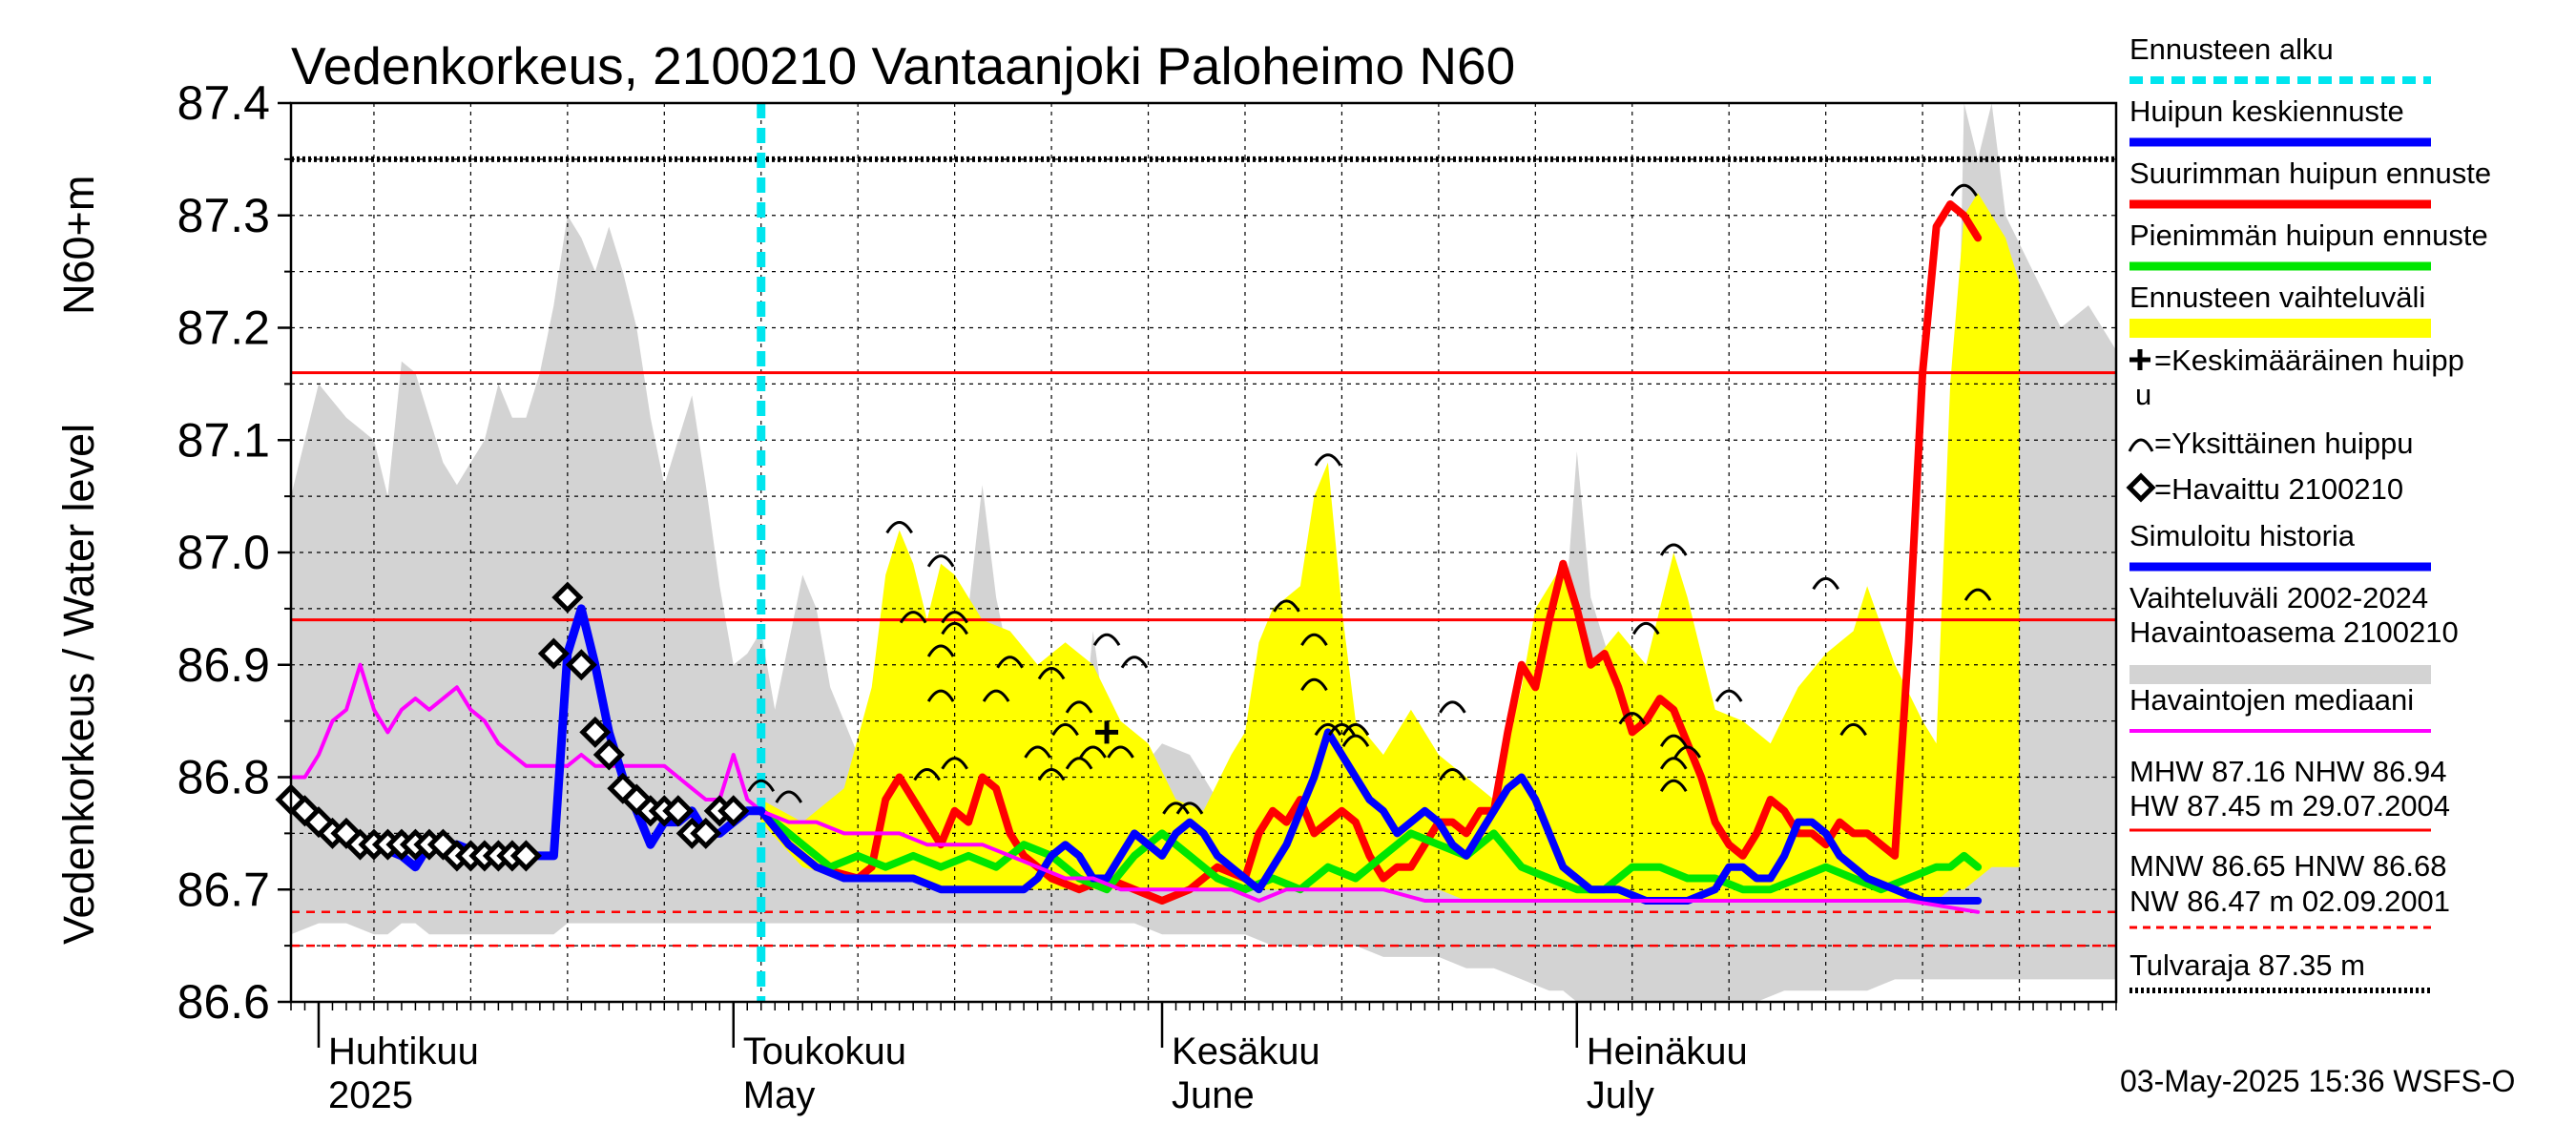 This screenshot has height=1145, width=2576. What do you see at coordinates (2277, 297) in the screenshot?
I see `legend-label: Ennusteen vaihteluväli` at bounding box center [2277, 297].